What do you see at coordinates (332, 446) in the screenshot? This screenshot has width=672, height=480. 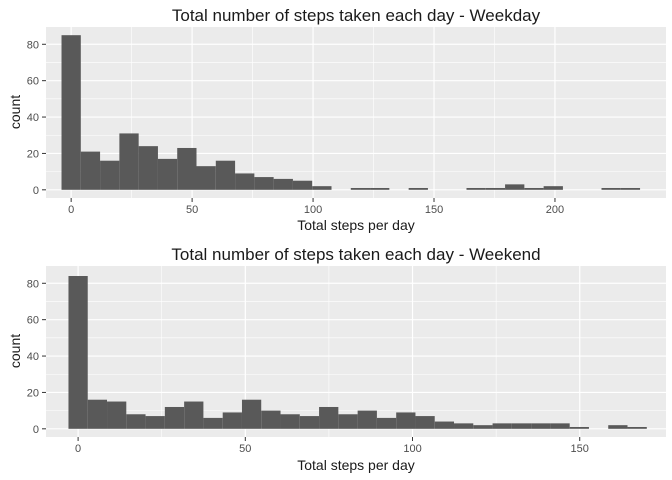 I see `x-axis: 0 50 100 150` at bounding box center [332, 446].